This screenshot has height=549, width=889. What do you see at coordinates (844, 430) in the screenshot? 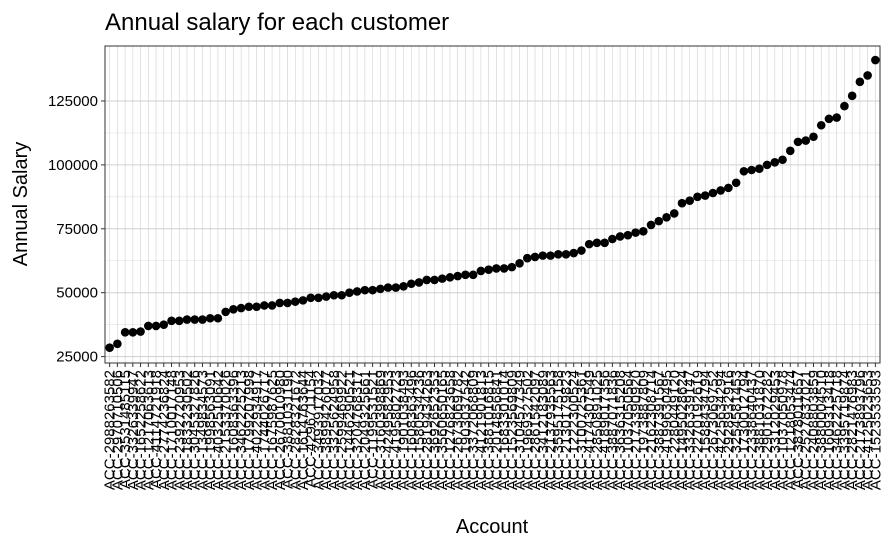
I see `x-tick-label: ACC-3395719874` at bounding box center [844, 430].